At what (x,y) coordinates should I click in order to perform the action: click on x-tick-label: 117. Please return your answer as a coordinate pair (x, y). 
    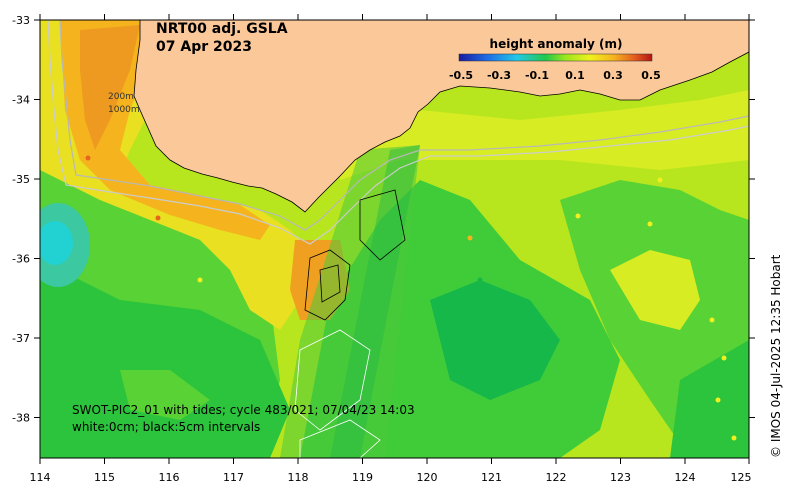
    Looking at the image, I should click on (233, 477).